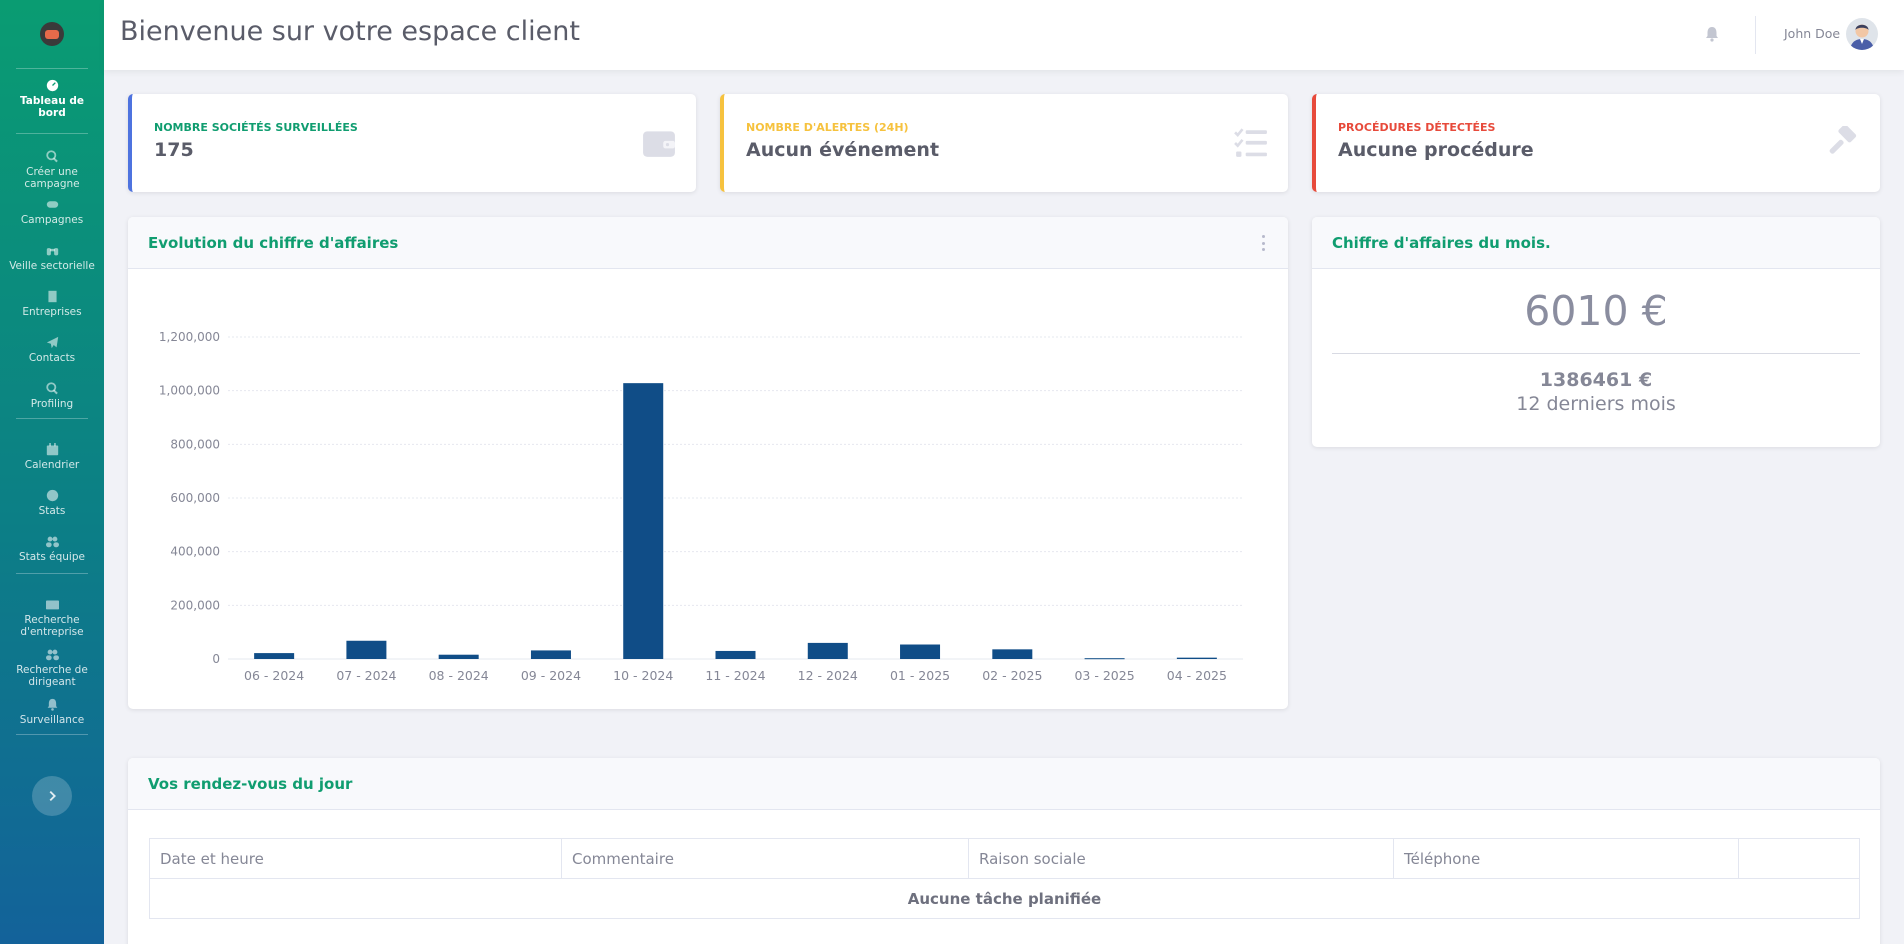 The height and width of the screenshot is (944, 1904). What do you see at coordinates (195, 498) in the screenshot?
I see `y-tick-label: 600,000` at bounding box center [195, 498].